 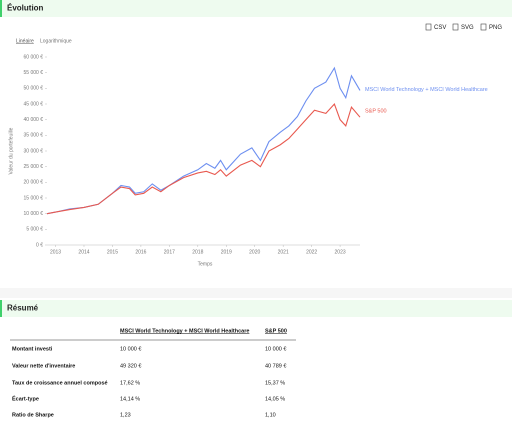 I want to click on table-cell: 40 789 €, so click(x=275, y=366).